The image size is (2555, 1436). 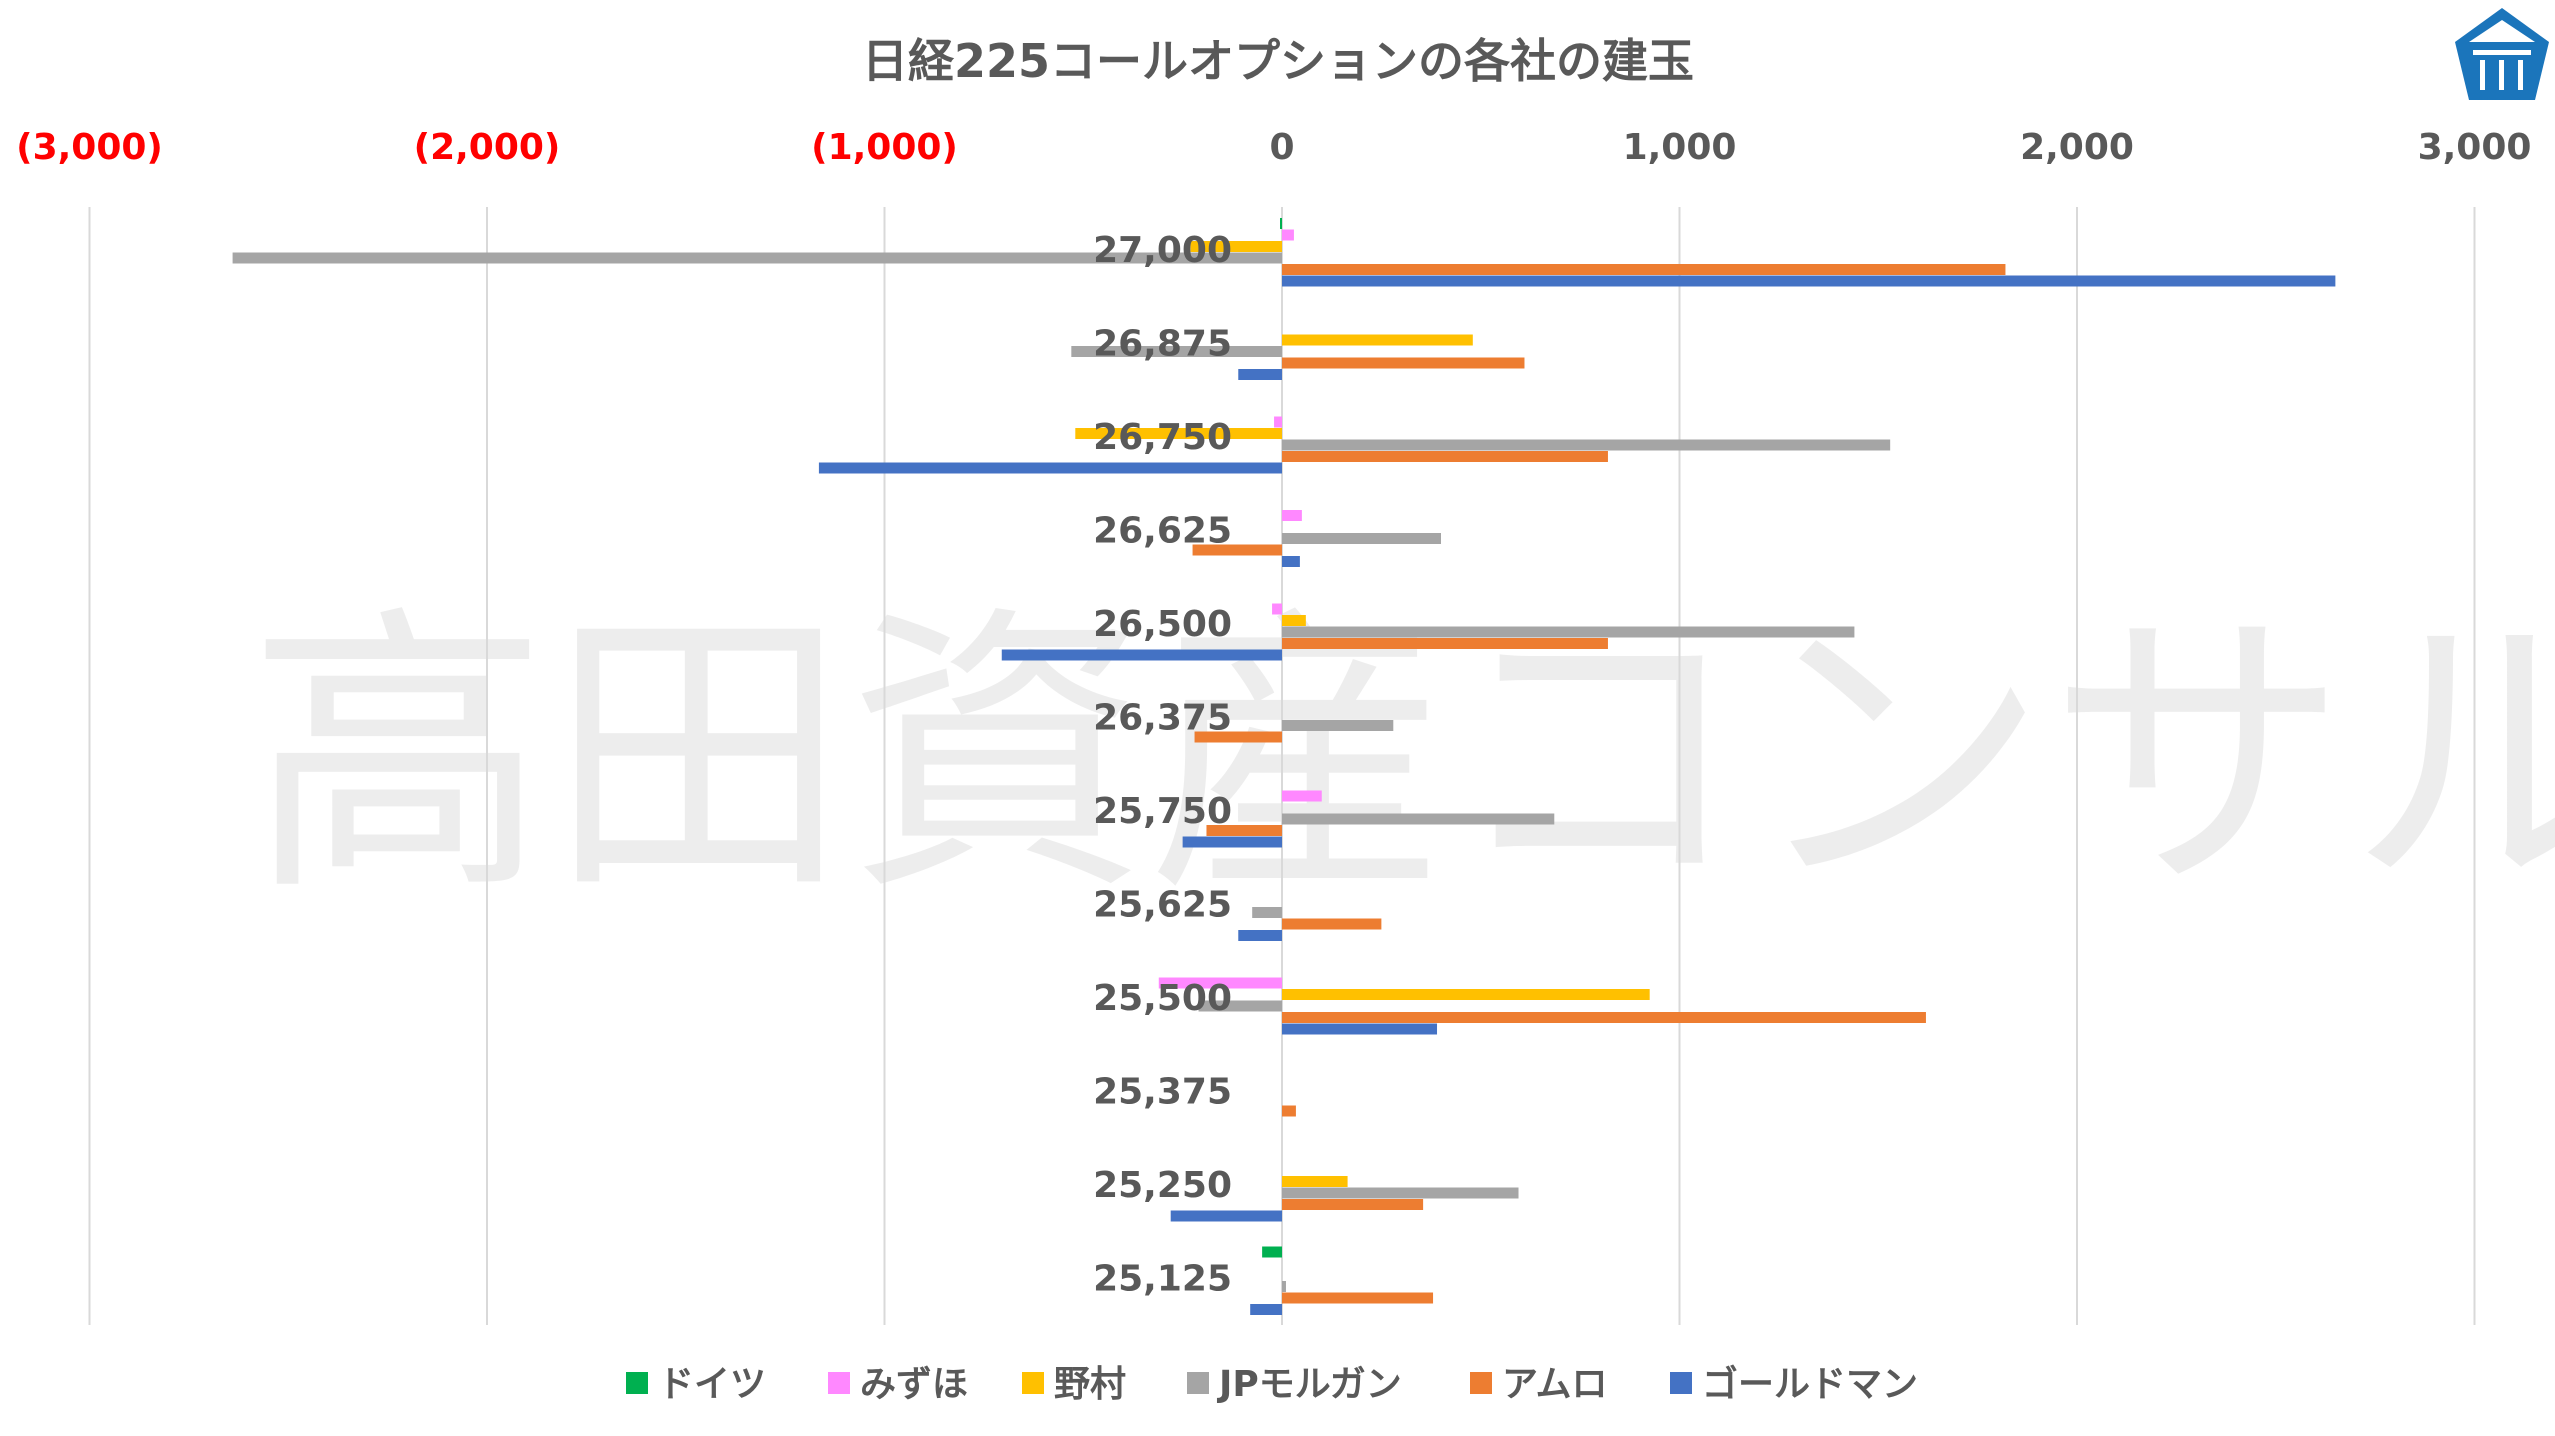 I want to click on category-label: 25,750, so click(x=1162, y=811).